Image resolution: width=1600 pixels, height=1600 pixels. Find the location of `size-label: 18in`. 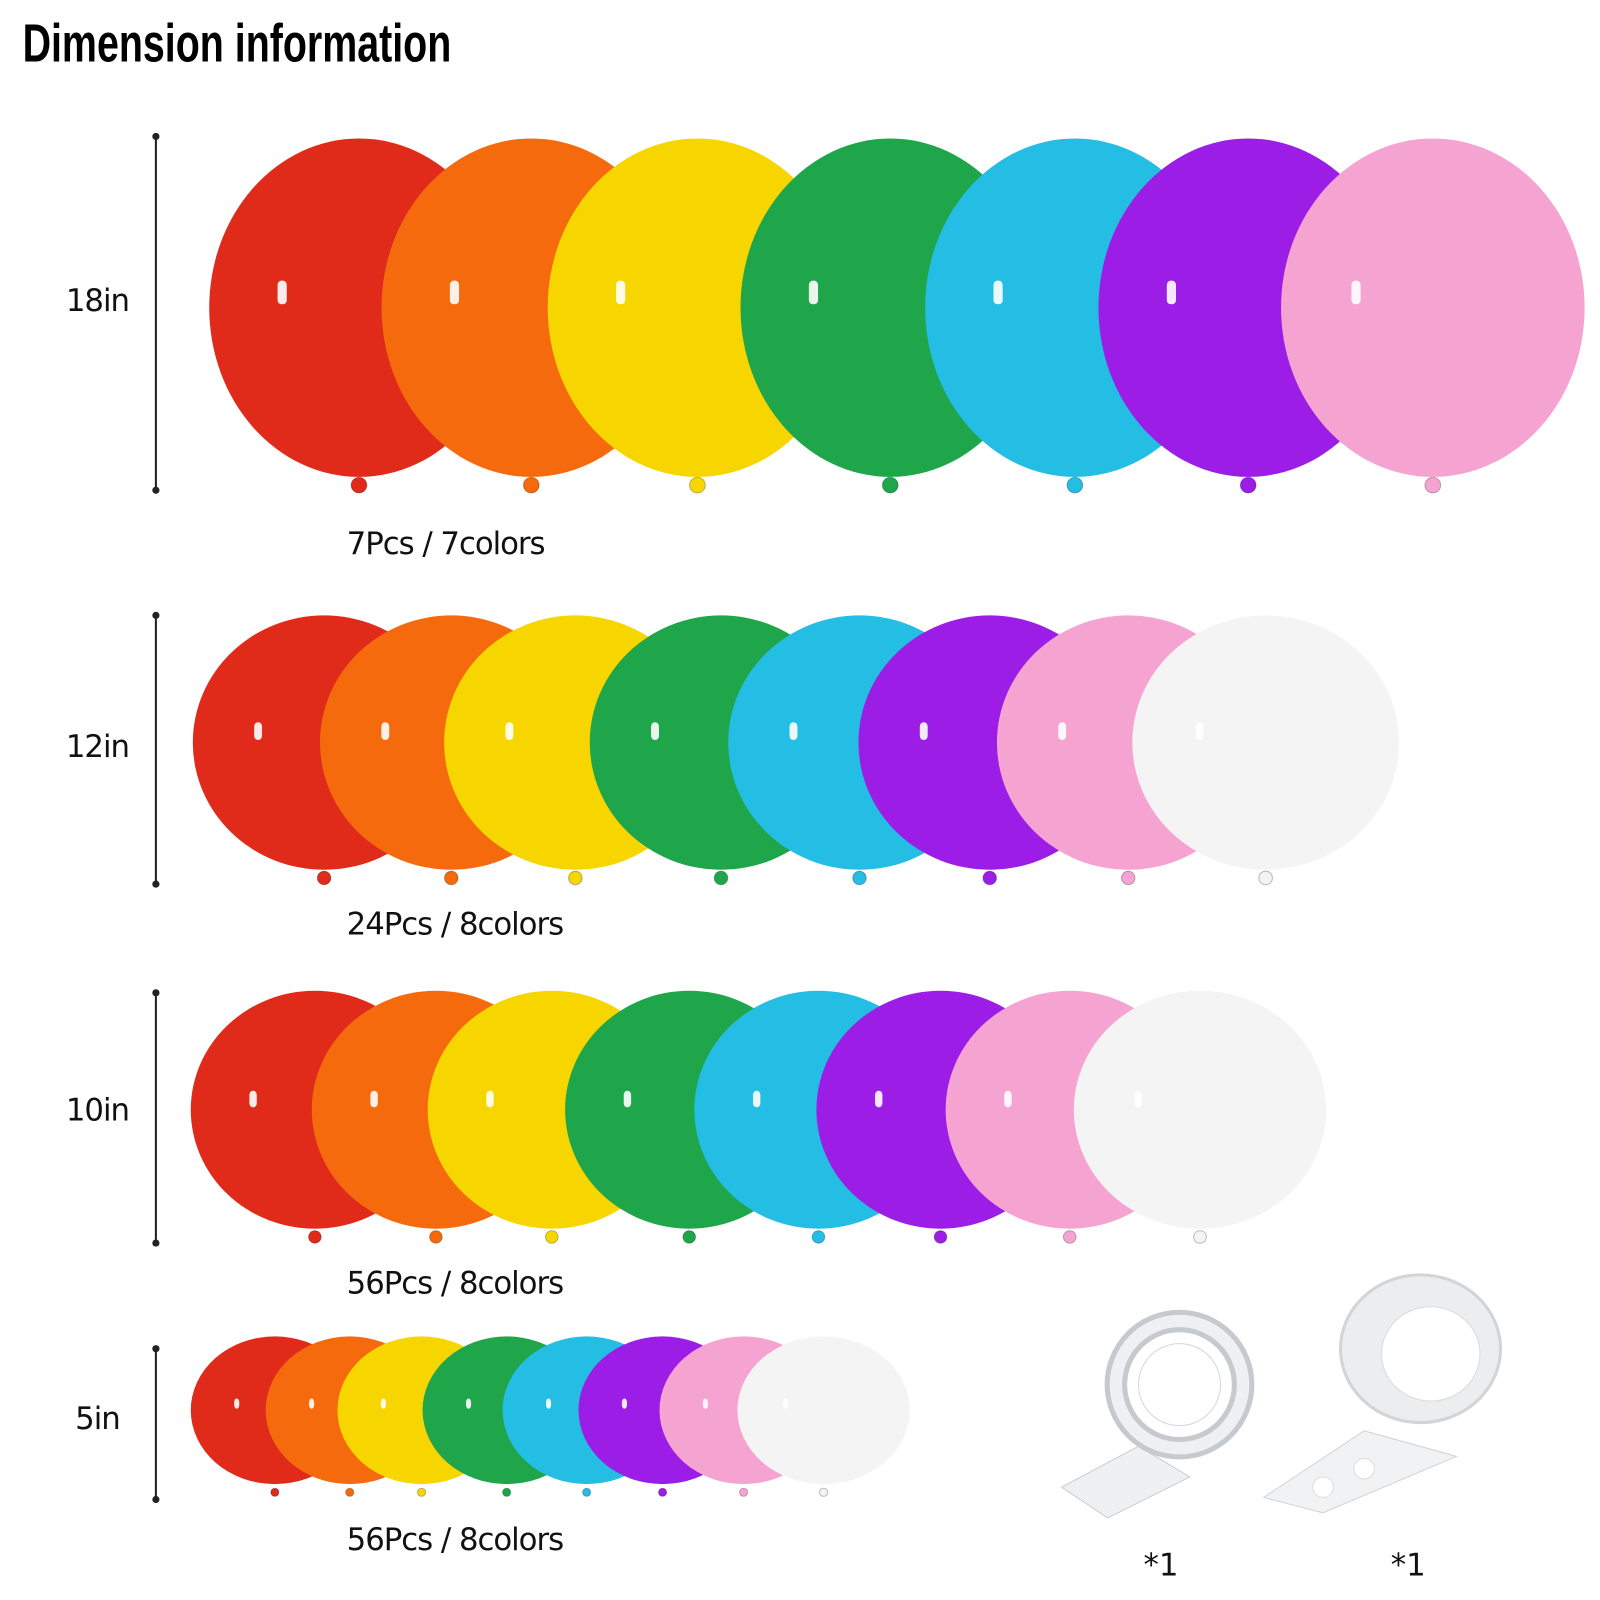

size-label: 18in is located at coordinates (97, 301).